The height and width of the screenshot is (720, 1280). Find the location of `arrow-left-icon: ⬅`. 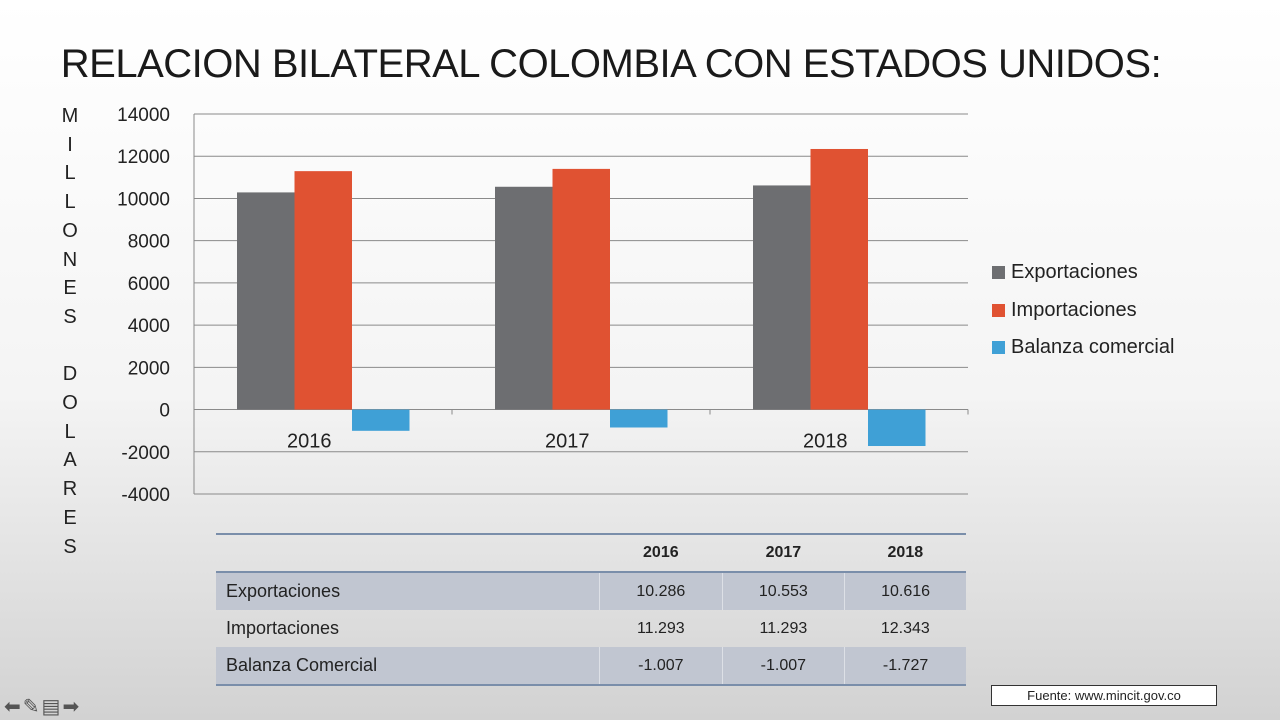

arrow-left-icon: ⬅ is located at coordinates (12, 707).